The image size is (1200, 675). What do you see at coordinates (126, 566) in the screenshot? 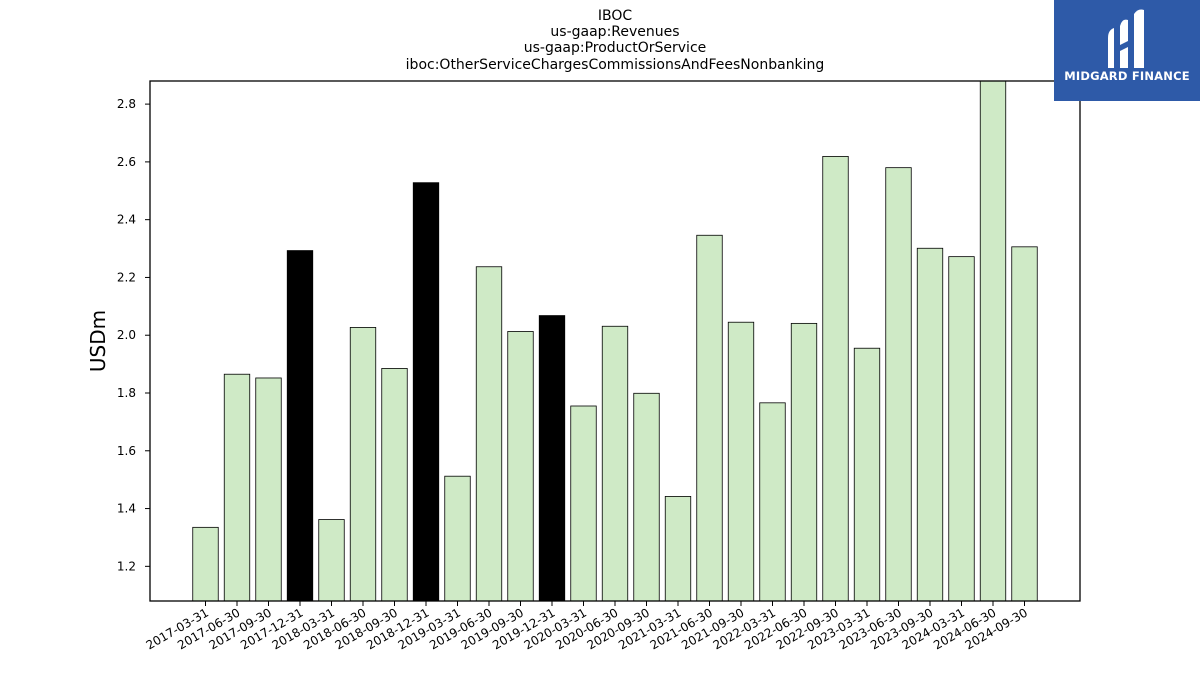
I see `y-tick-label: 1.2` at bounding box center [126, 566].